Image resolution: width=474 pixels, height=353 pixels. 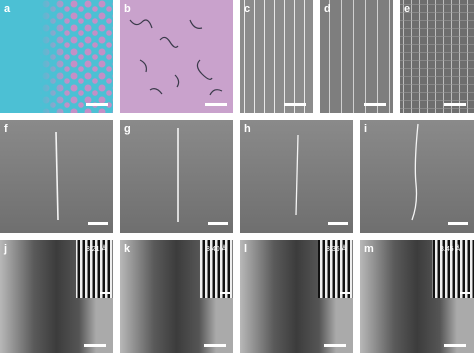 What do you see at coordinates (336, 248) in the screenshot?
I see `inset-label: 3.36 Å` at bounding box center [336, 248].